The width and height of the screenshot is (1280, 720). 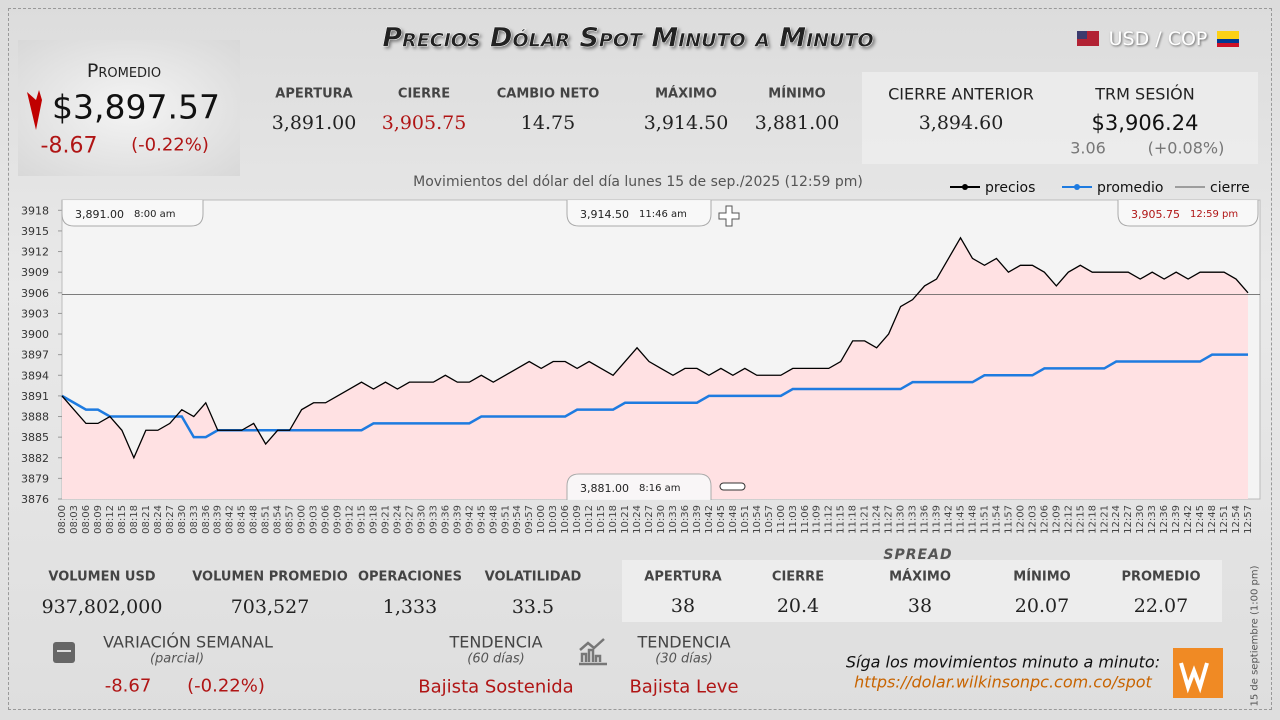 What do you see at coordinates (601, 519) in the screenshot?
I see `x-tick-label: 10:15` at bounding box center [601, 519].